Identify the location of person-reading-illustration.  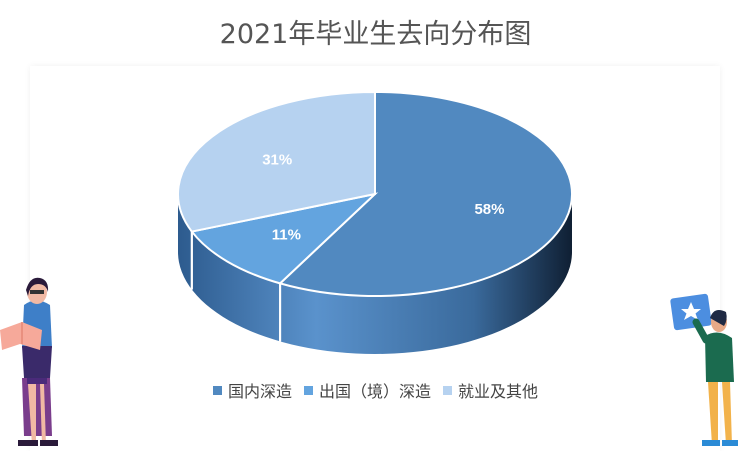
(29, 361).